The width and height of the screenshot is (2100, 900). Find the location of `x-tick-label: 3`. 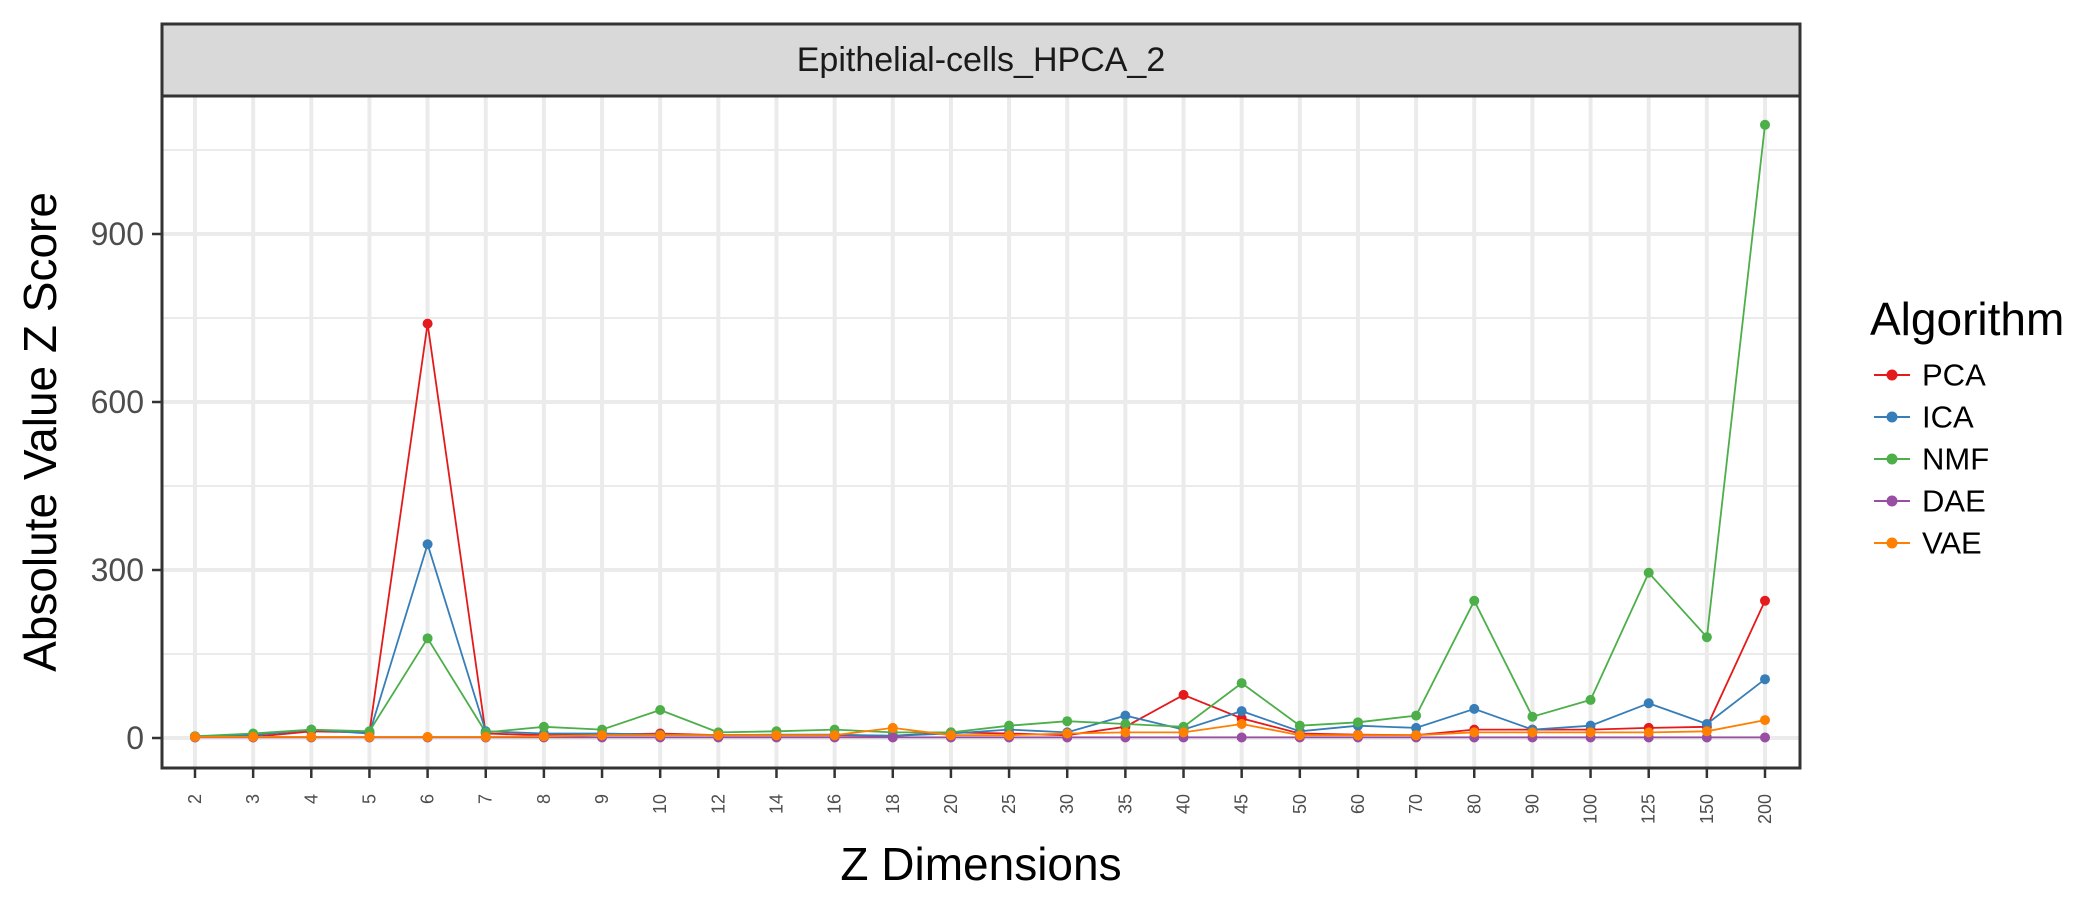

x-tick-label: 3 is located at coordinates (253, 799).